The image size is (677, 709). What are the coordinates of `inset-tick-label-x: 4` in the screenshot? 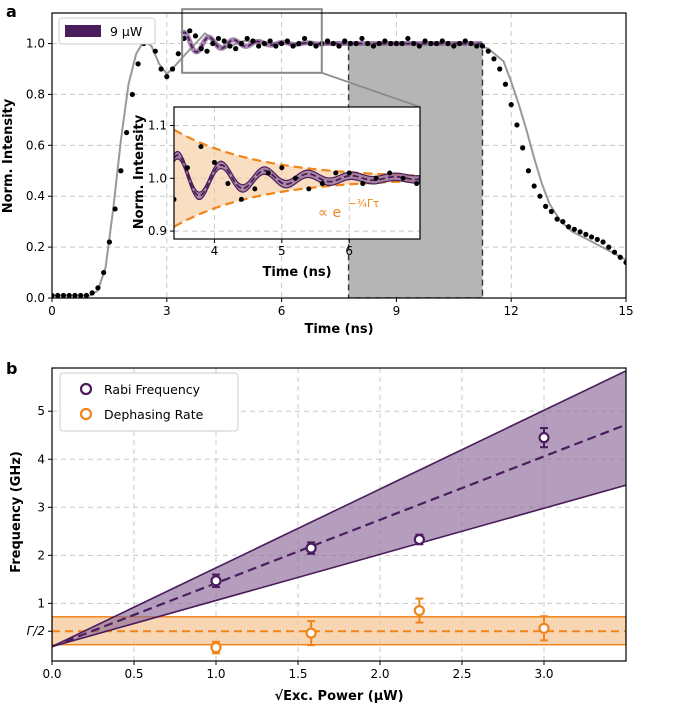 It's located at (215, 251).